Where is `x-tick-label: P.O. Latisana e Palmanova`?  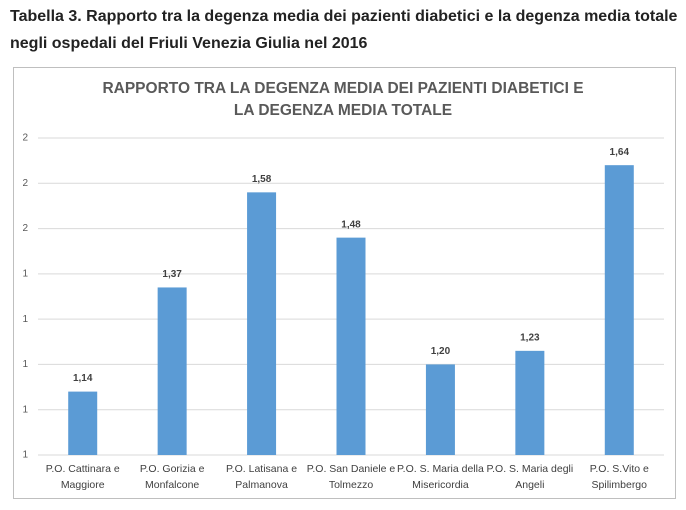 x-tick-label: P.O. Latisana e Palmanova is located at coordinates (262, 477).